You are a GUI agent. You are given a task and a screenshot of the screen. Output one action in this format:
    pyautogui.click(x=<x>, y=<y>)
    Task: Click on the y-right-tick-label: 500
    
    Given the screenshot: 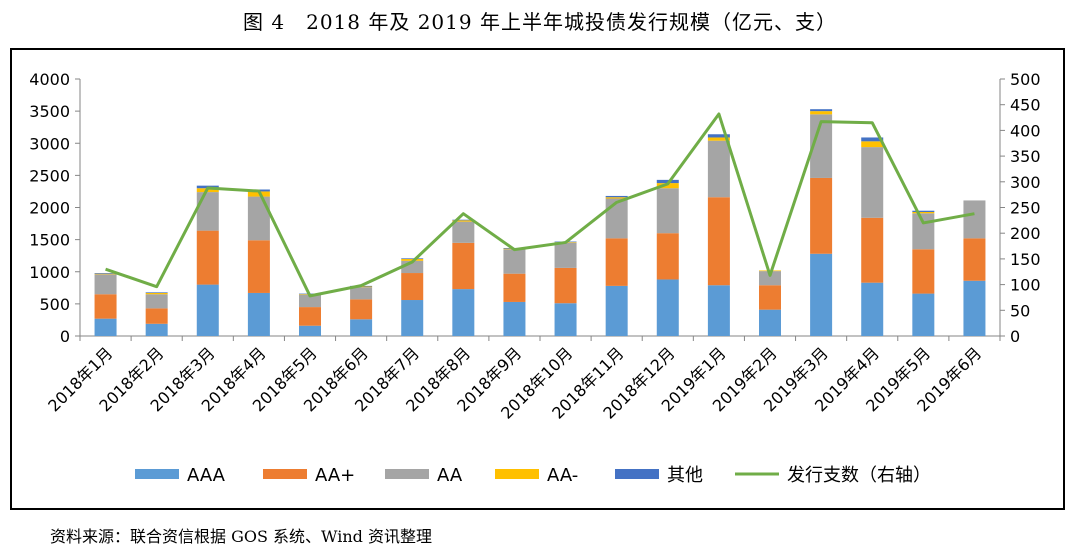 What is the action you would take?
    pyautogui.click(x=1025, y=79)
    